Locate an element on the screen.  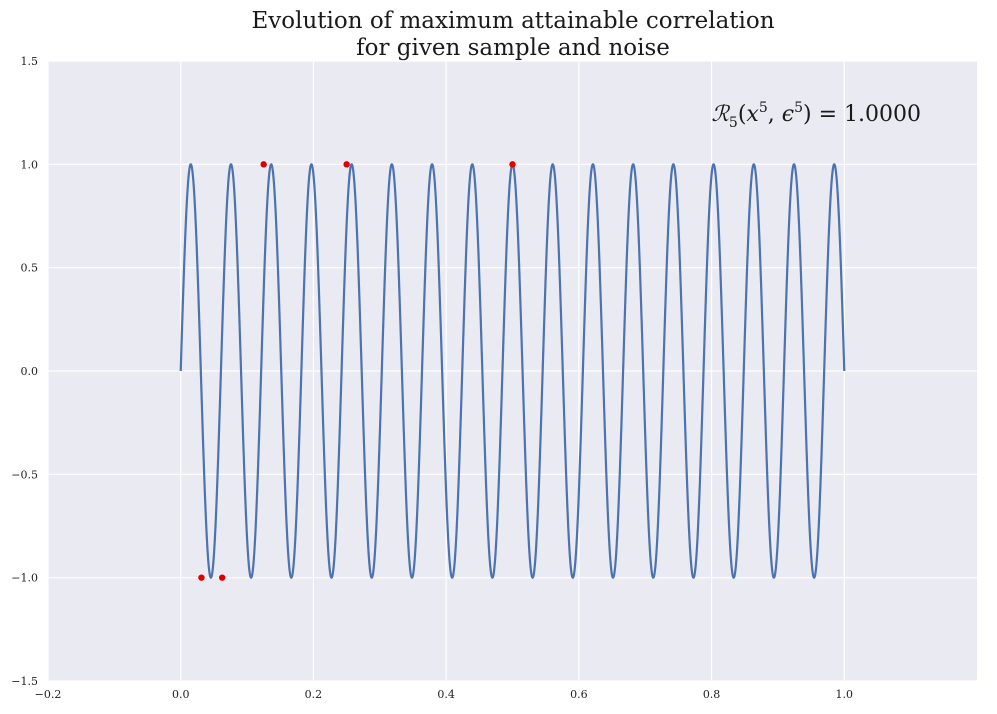
x-tick-label: 0.8 is located at coordinates (712, 694).